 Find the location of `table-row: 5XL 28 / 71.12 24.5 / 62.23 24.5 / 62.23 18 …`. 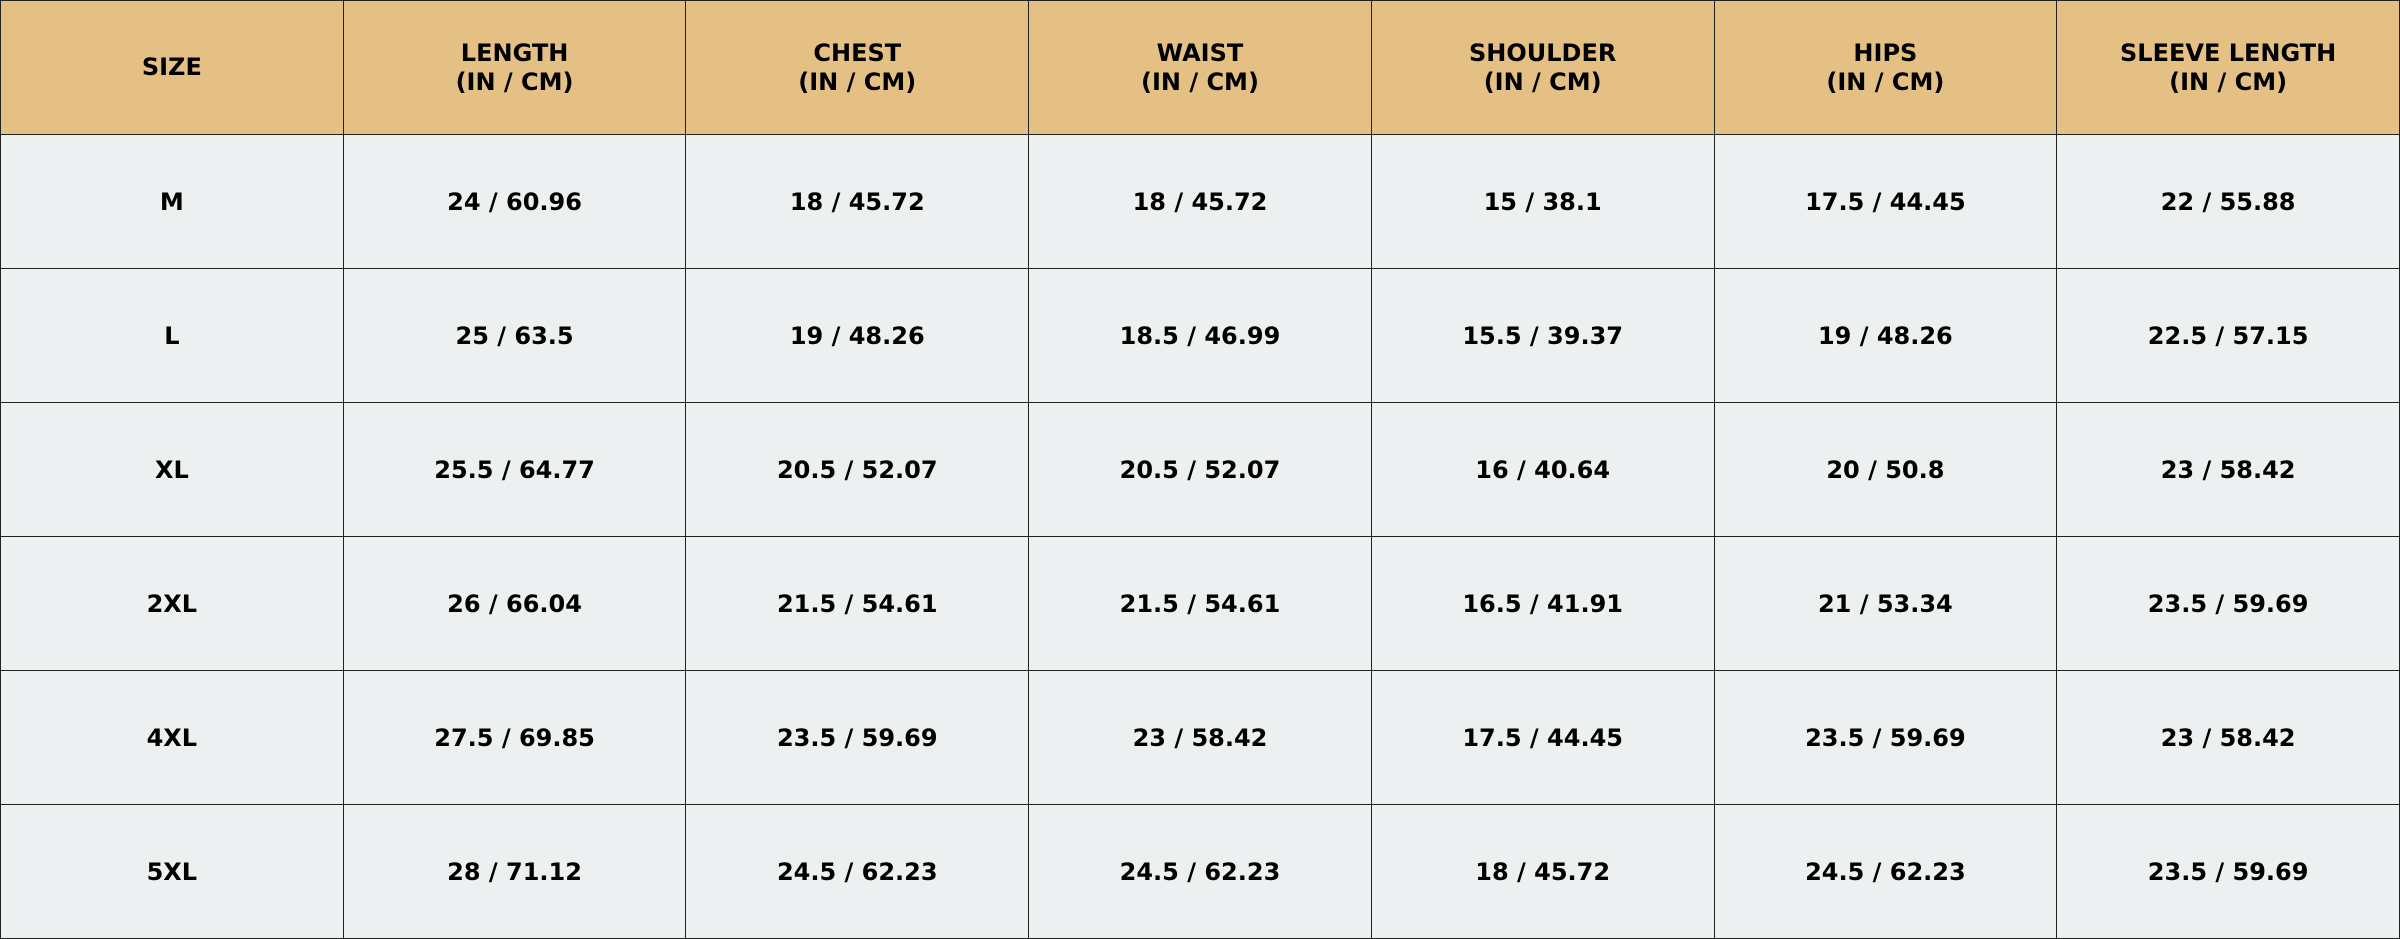

table-row: 5XL 28 / 71.12 24.5 / 62.23 24.5 / 62.23 18 … is located at coordinates (1200, 871).